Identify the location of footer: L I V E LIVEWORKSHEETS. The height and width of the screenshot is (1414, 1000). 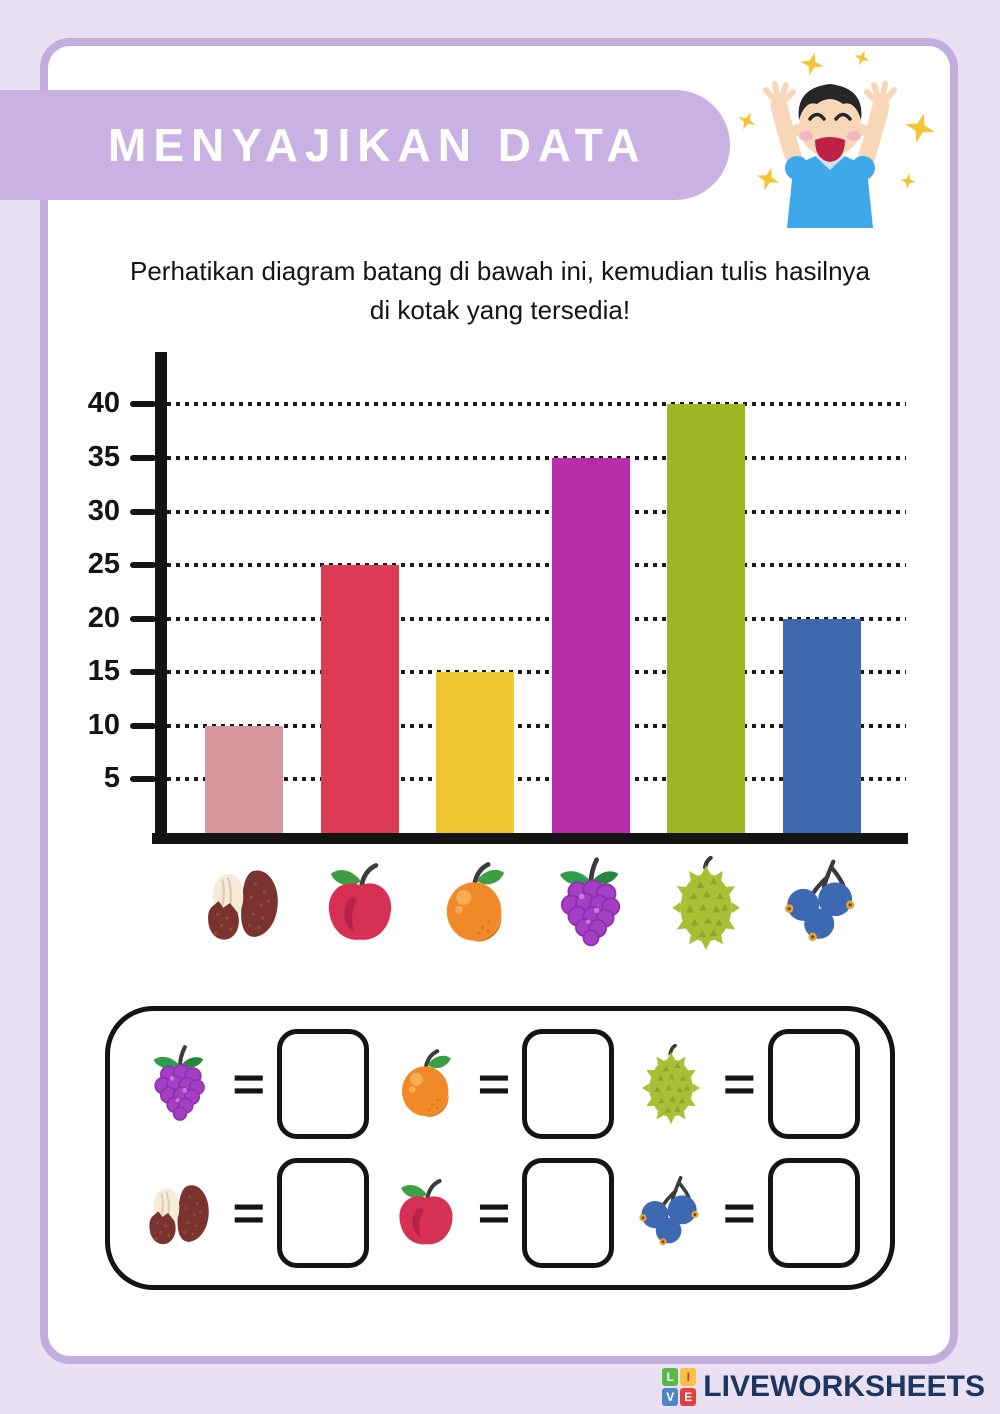
(492, 1387).